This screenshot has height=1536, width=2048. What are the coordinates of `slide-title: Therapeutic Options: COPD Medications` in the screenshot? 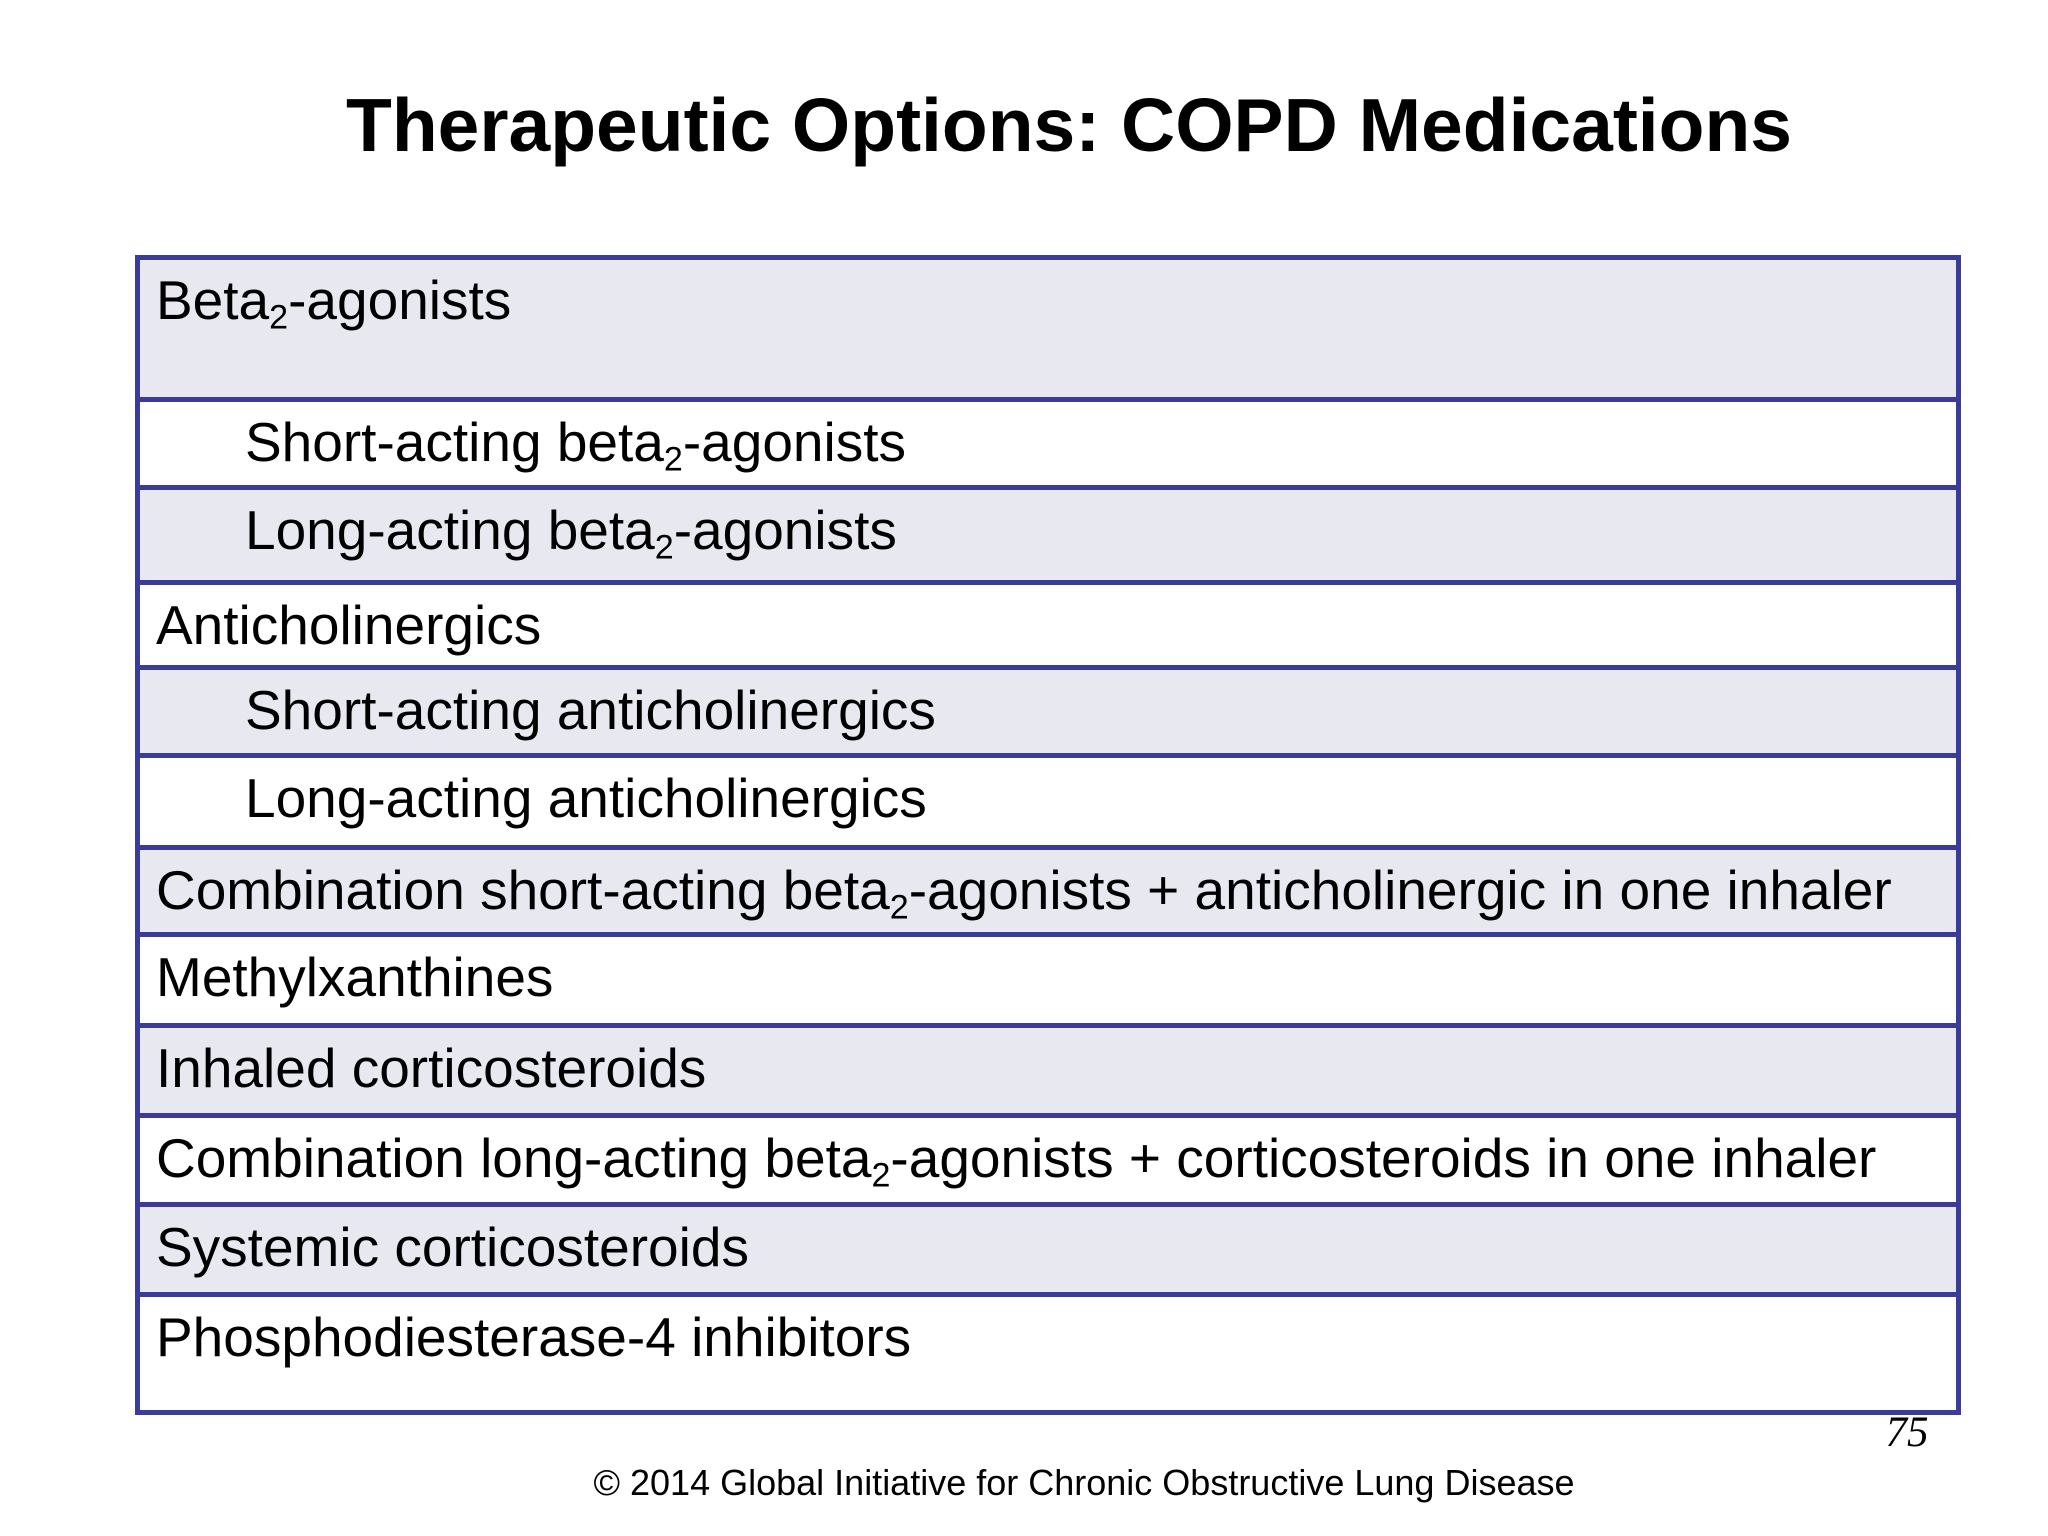 It's located at (1069, 125).